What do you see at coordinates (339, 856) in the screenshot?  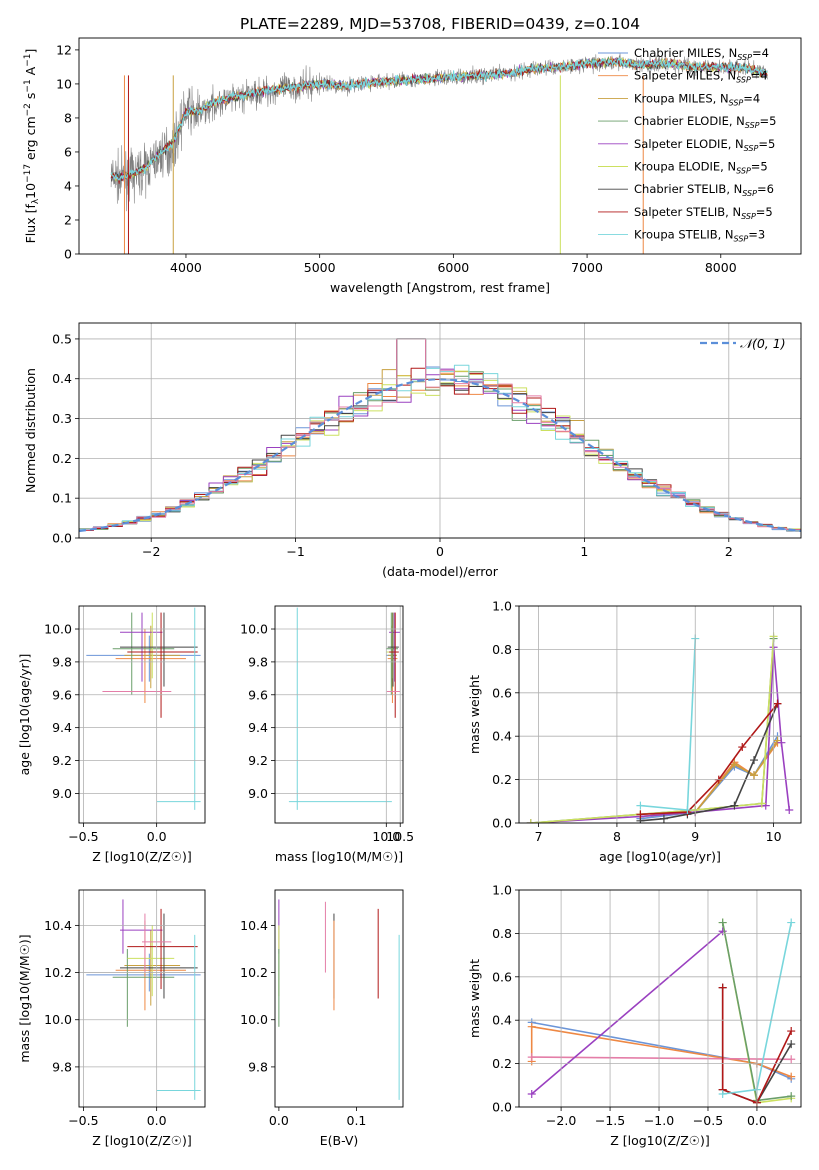 I see `x-axis-label: mass [log10(M/M☉)]` at bounding box center [339, 856].